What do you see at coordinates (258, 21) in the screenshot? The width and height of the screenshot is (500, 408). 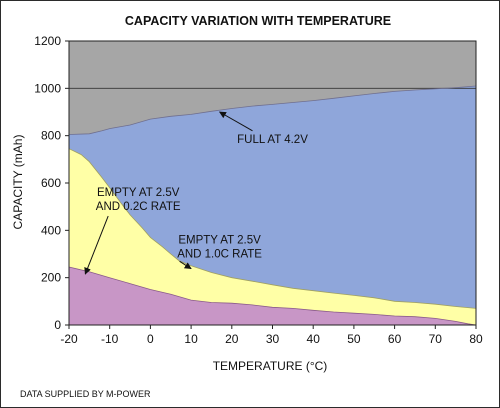 I see `chart-title: CAPACITY VARIATION WITH TEMPERATURE` at bounding box center [258, 21].